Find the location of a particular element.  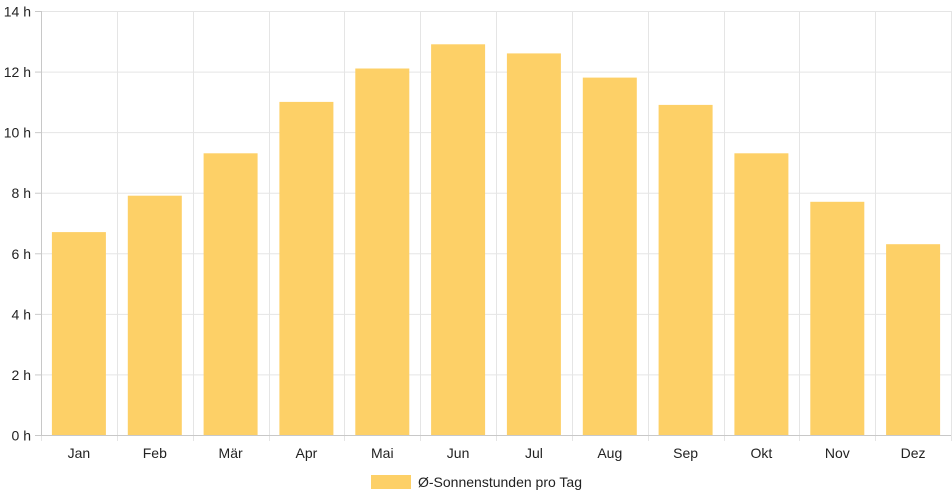

bar-apr is located at coordinates (306, 268).